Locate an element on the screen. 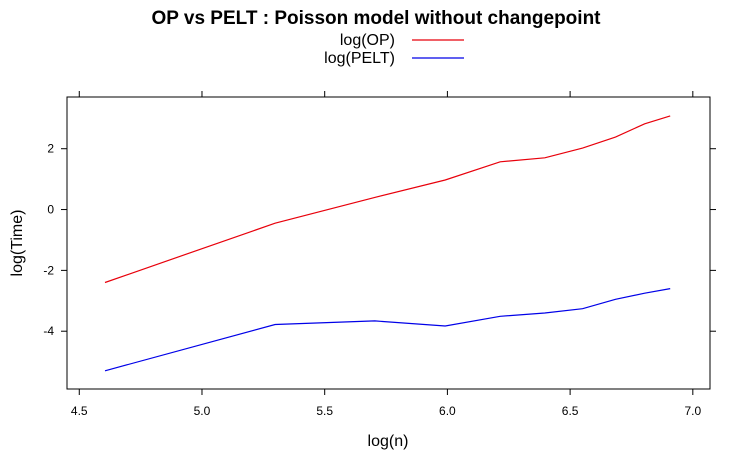  legend-label: log(PELT) is located at coordinates (359, 58).